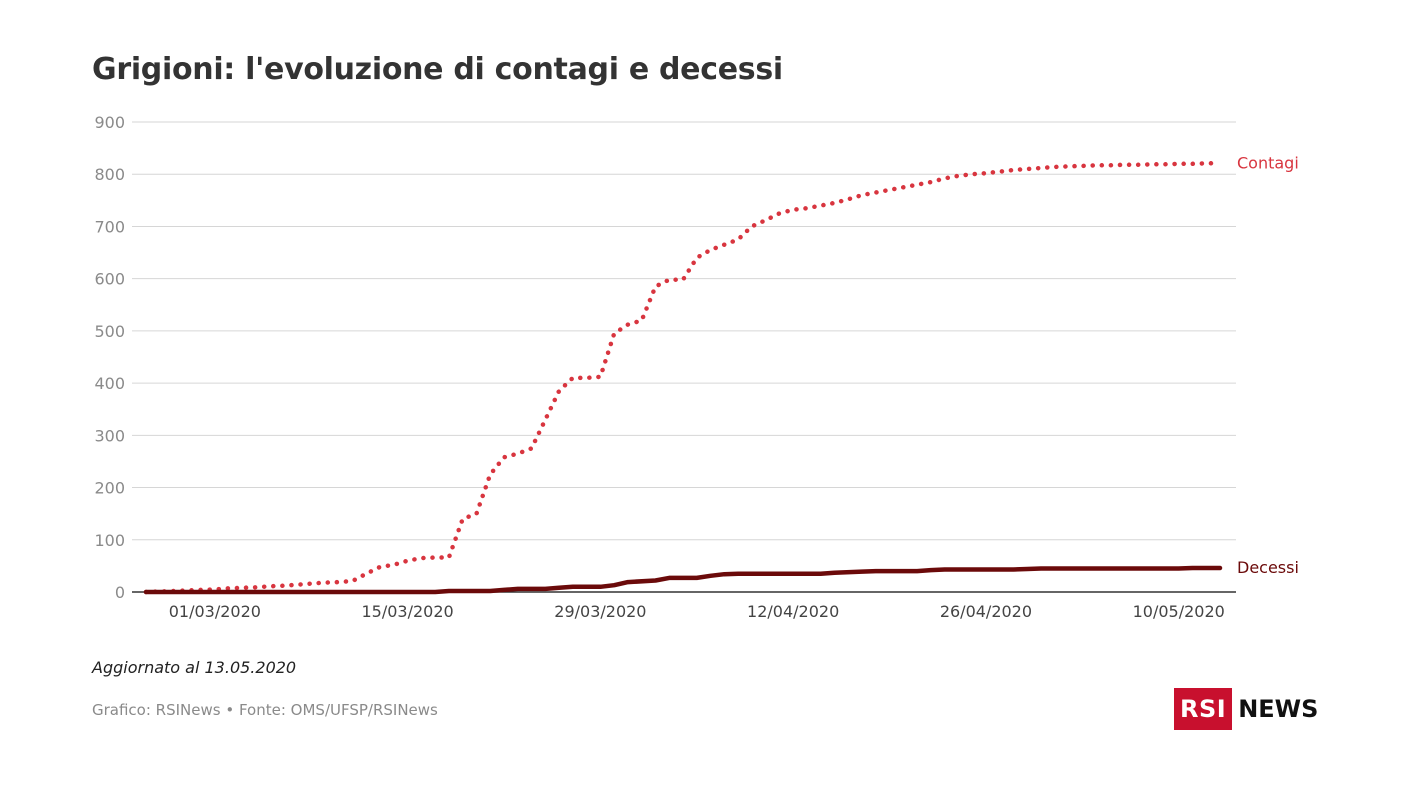  What do you see at coordinates (194, 667) in the screenshot?
I see `update-note: Aggiornato al 13.05.2020` at bounding box center [194, 667].